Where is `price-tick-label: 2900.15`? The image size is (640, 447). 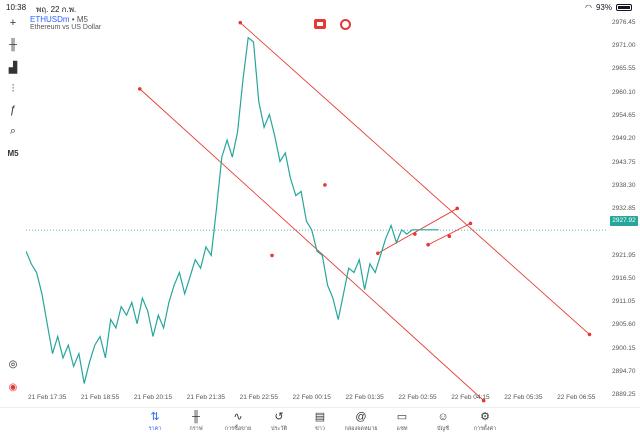
price-tick-label: 2900.15 is located at coordinates (624, 348).